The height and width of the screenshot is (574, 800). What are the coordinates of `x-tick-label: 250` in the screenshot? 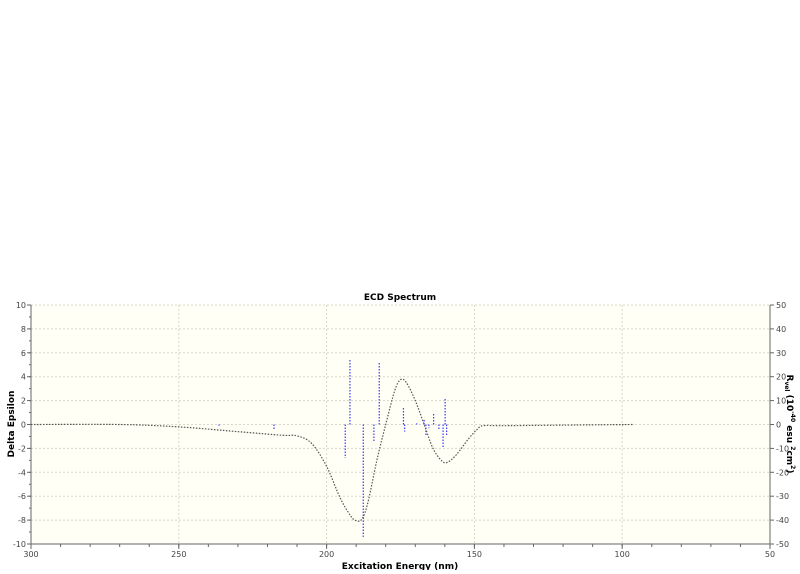 It's located at (178, 554).